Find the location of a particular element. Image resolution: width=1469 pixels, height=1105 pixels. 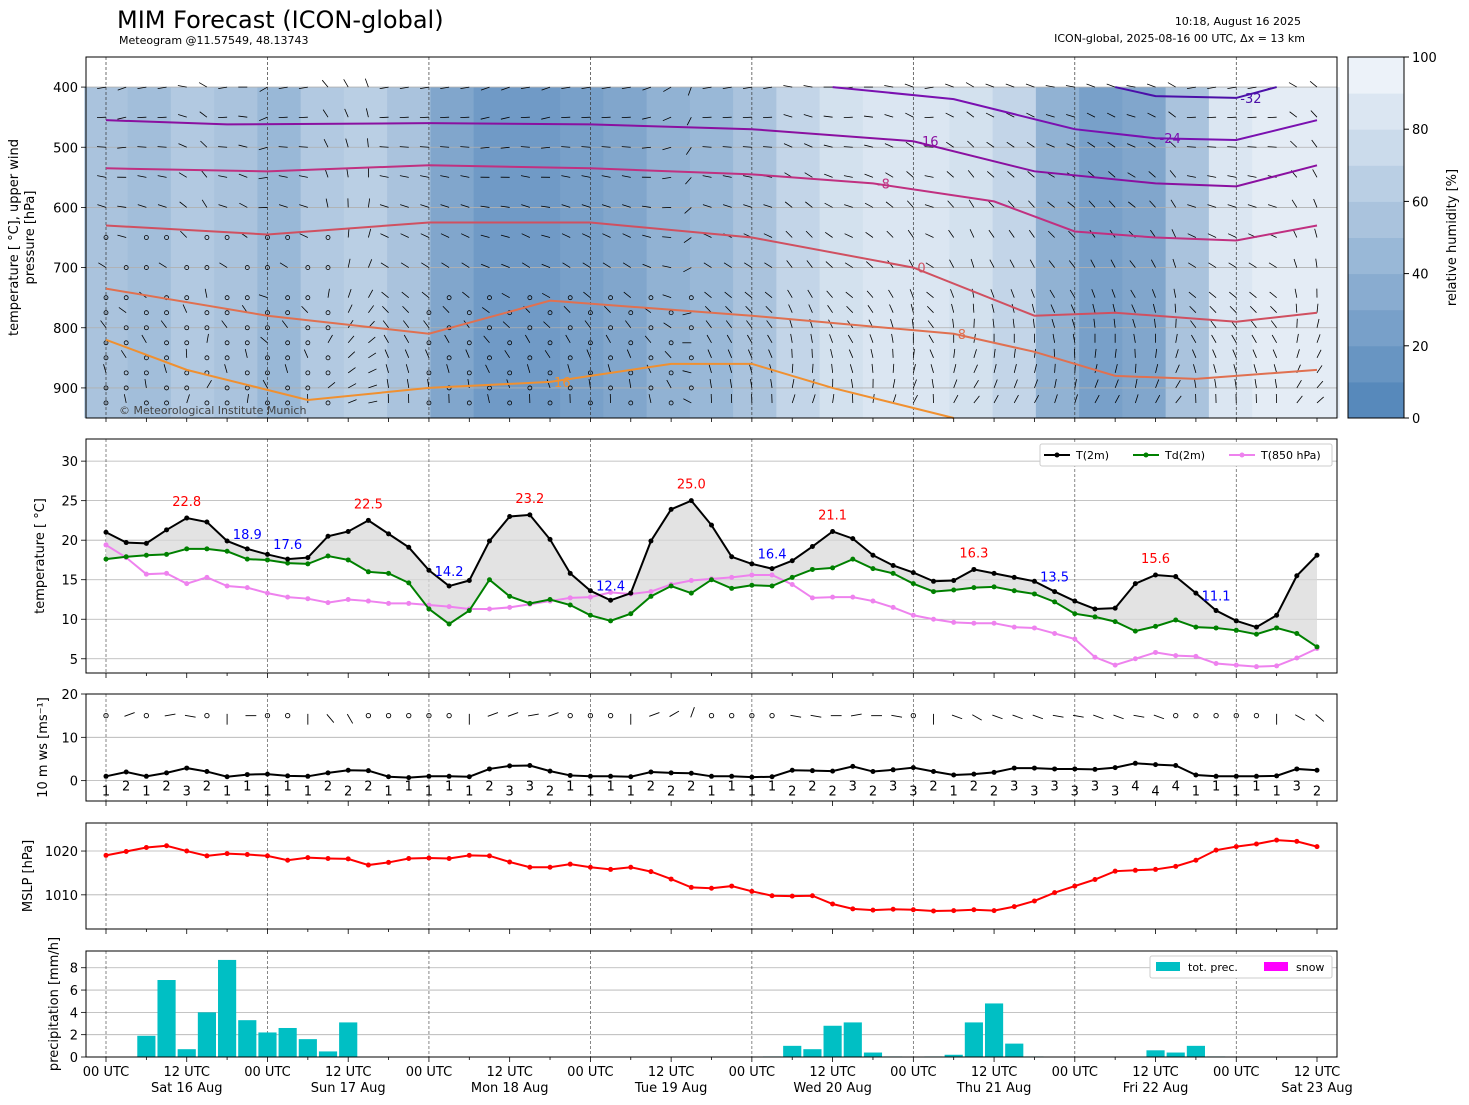

y-tick-label: 4 is located at coordinates (74, 1013).